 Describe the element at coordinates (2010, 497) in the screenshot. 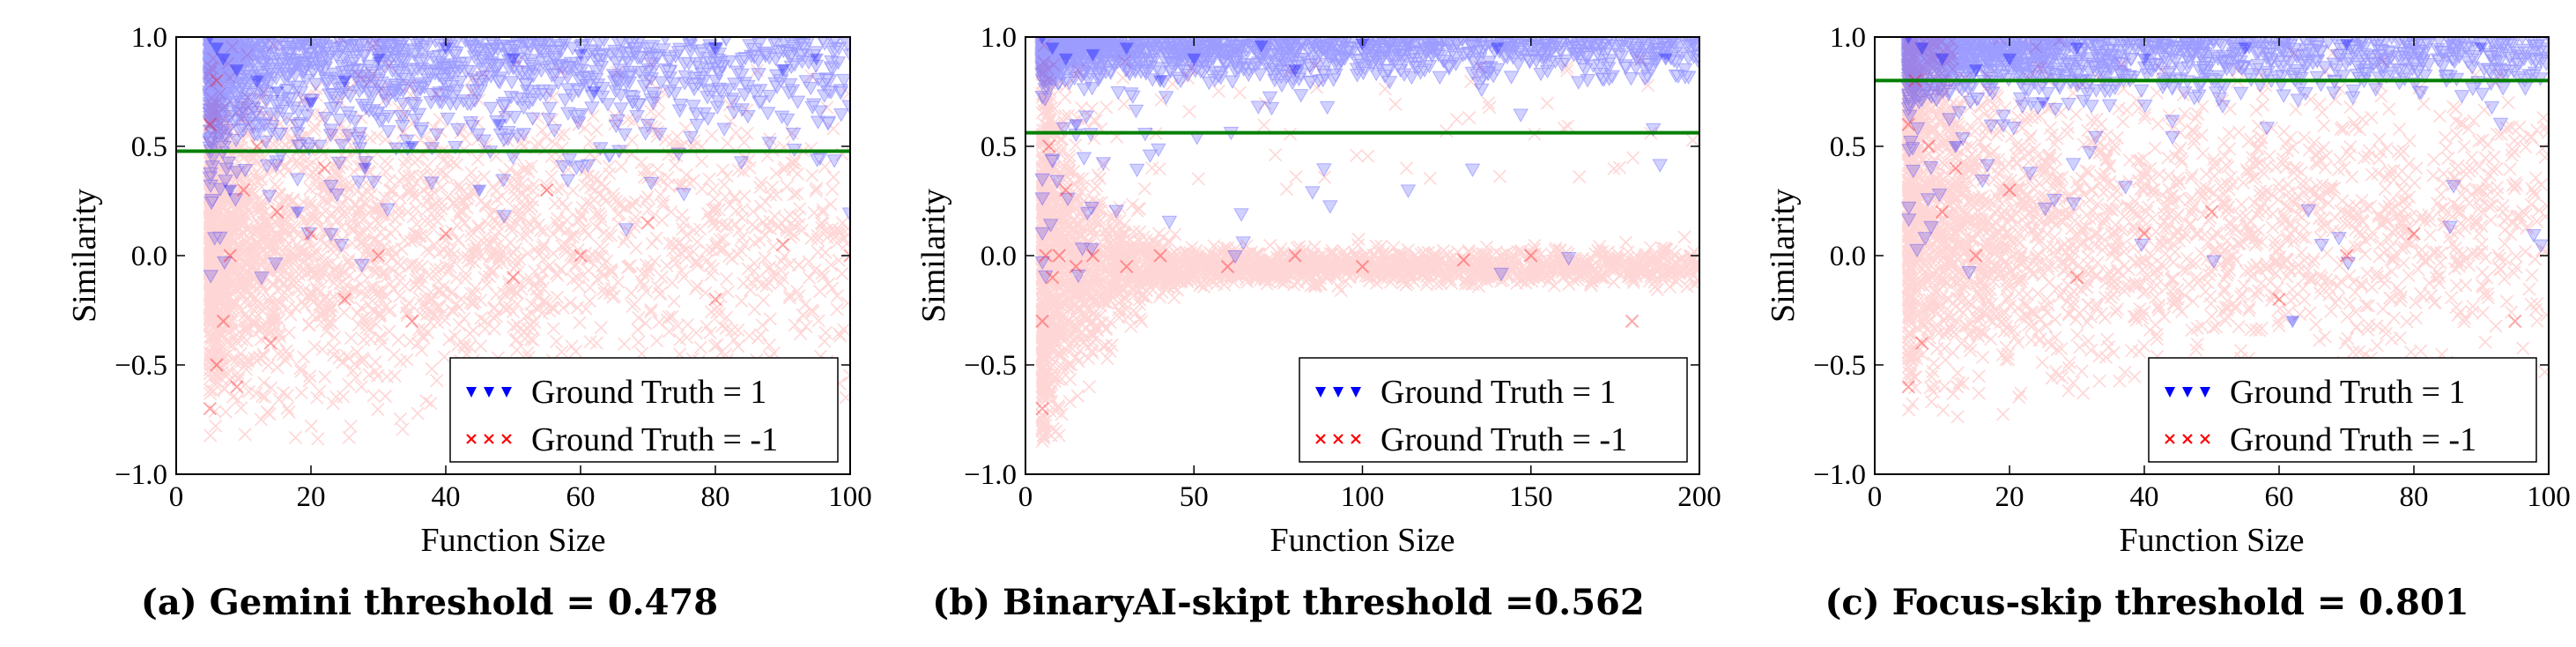

I see `x-tick-label: 20` at that location.